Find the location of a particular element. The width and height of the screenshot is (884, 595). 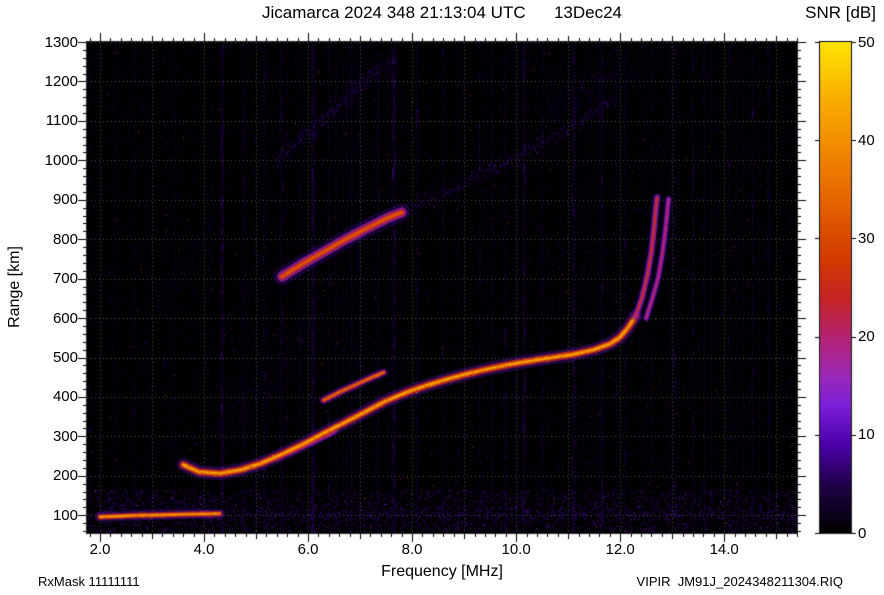

colorbar-tick-label: 40 is located at coordinates (866, 140).